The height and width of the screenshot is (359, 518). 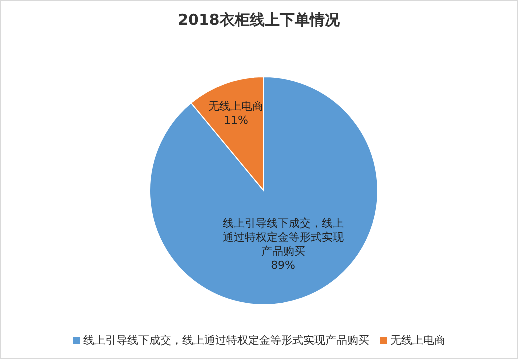 I want to click on slice-label: 线上引导线下成交，线上通过特权定金等形式实现产品购买, so click(x=283, y=237).